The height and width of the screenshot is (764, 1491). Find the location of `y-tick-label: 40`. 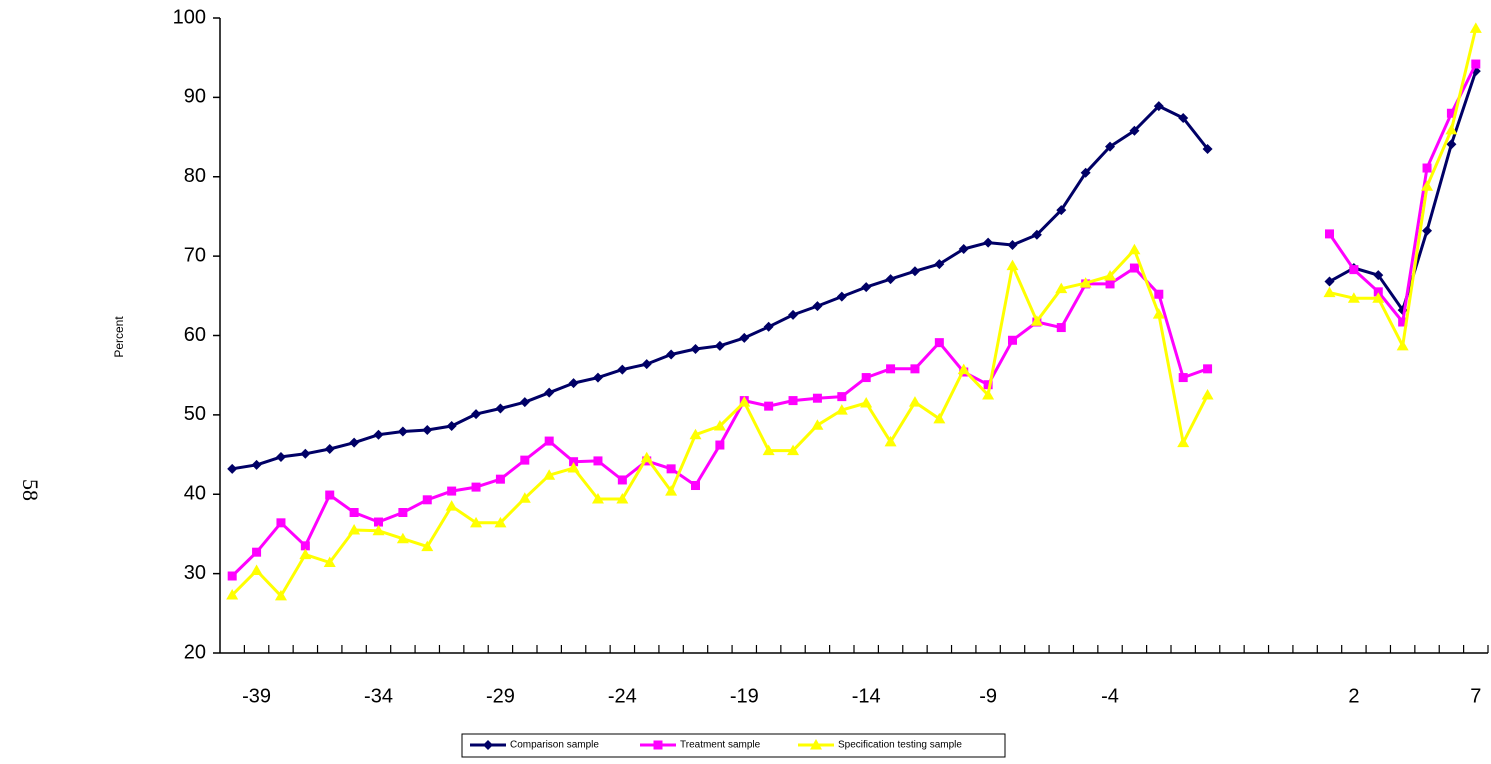

y-tick-label: 40 is located at coordinates (195, 494).